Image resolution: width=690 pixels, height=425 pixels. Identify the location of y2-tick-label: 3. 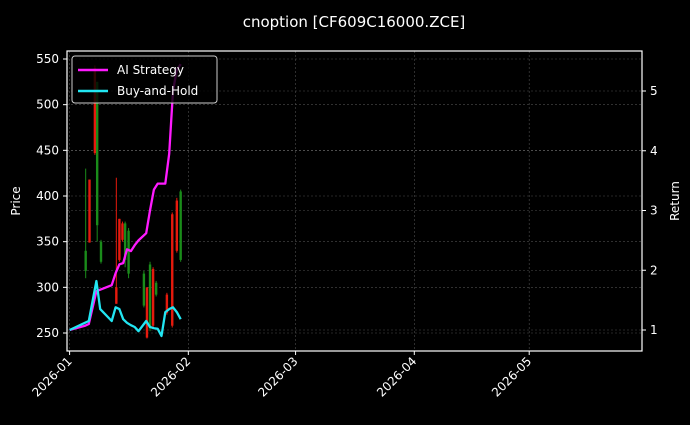
(654, 211).